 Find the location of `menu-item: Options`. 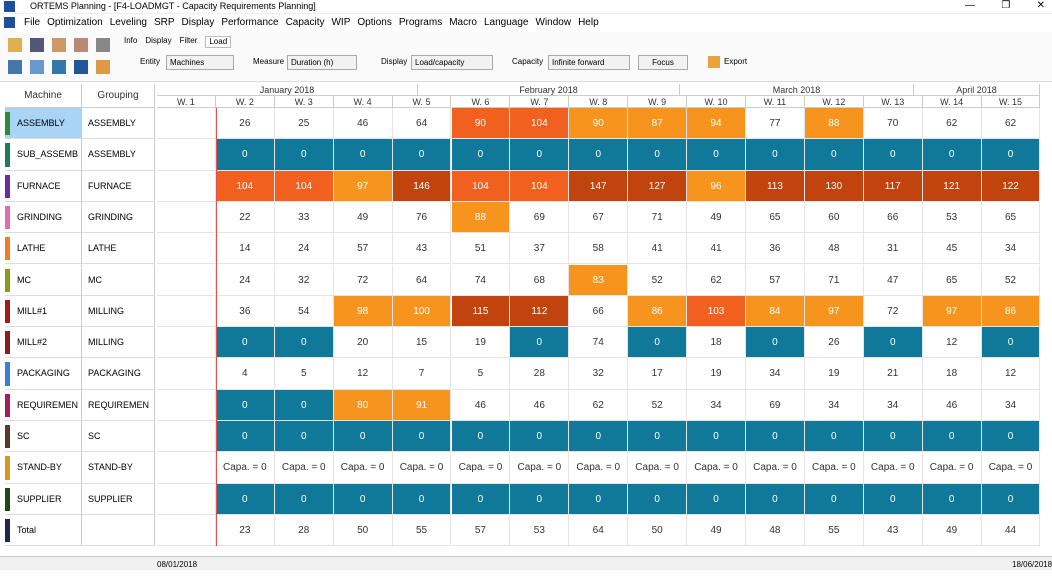

menu-item: Options is located at coordinates (374, 22).